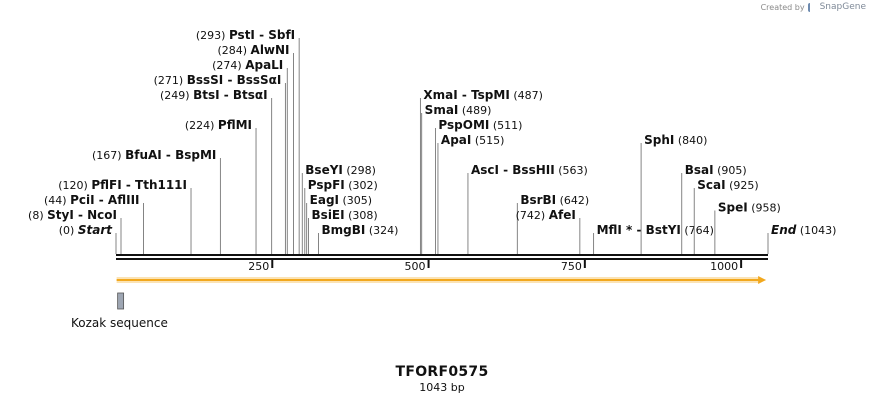 The image size is (884, 404). I want to click on snapgene-logo-icon, so click(812, 7).